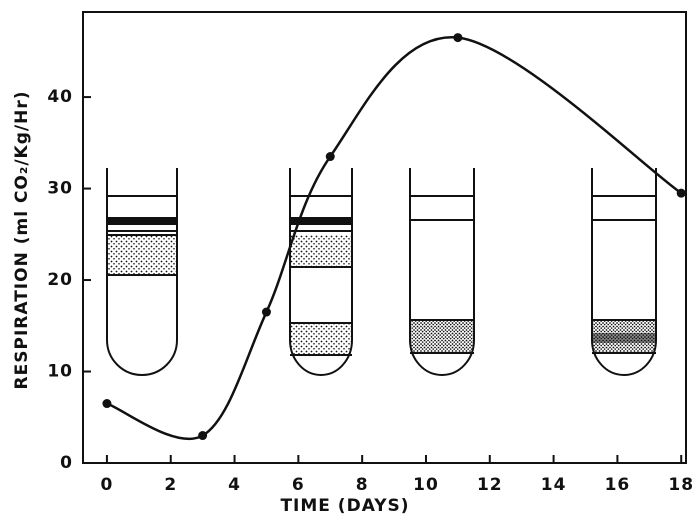 The image size is (692, 518). Describe the element at coordinates (362, 485) in the screenshot. I see `x-tick-label: 8` at that location.